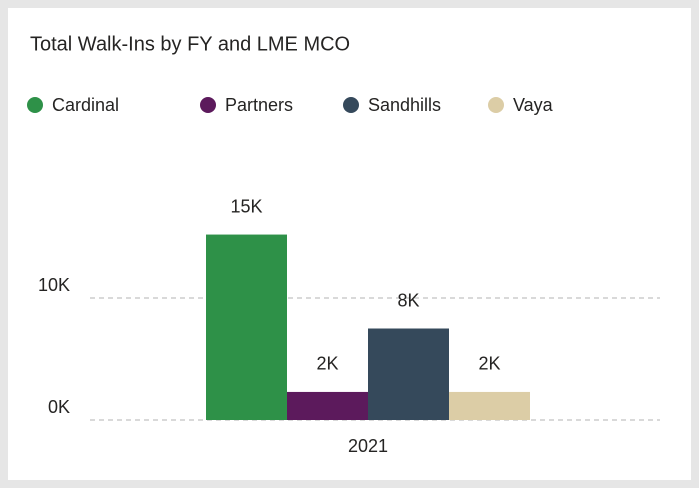  Describe the element at coordinates (85, 105) in the screenshot. I see `legend-label: Cardinal` at that location.